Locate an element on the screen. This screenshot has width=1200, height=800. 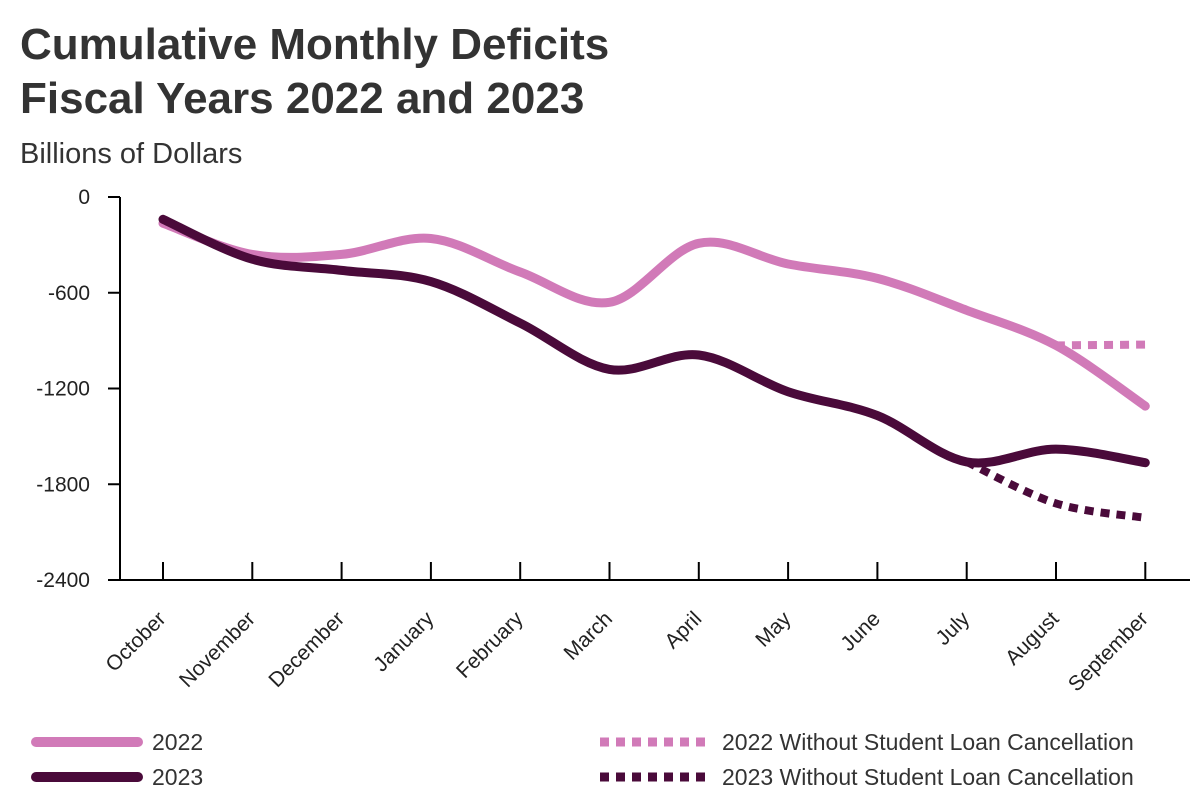
chart-title-line-2: Fiscal Years 2022 and 2023 is located at coordinates (302, 98).